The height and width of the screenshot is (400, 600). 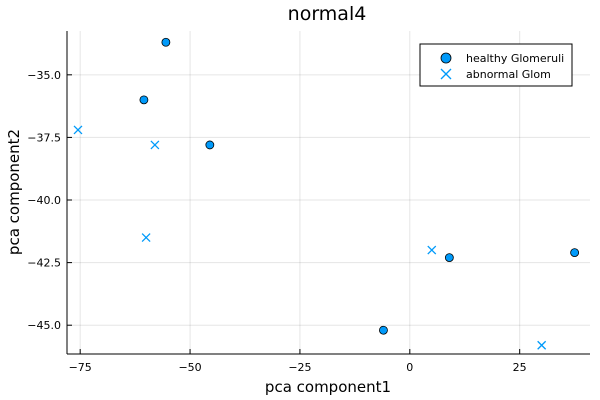 I want to click on y-axis-label: pca component2, so click(x=14, y=192).